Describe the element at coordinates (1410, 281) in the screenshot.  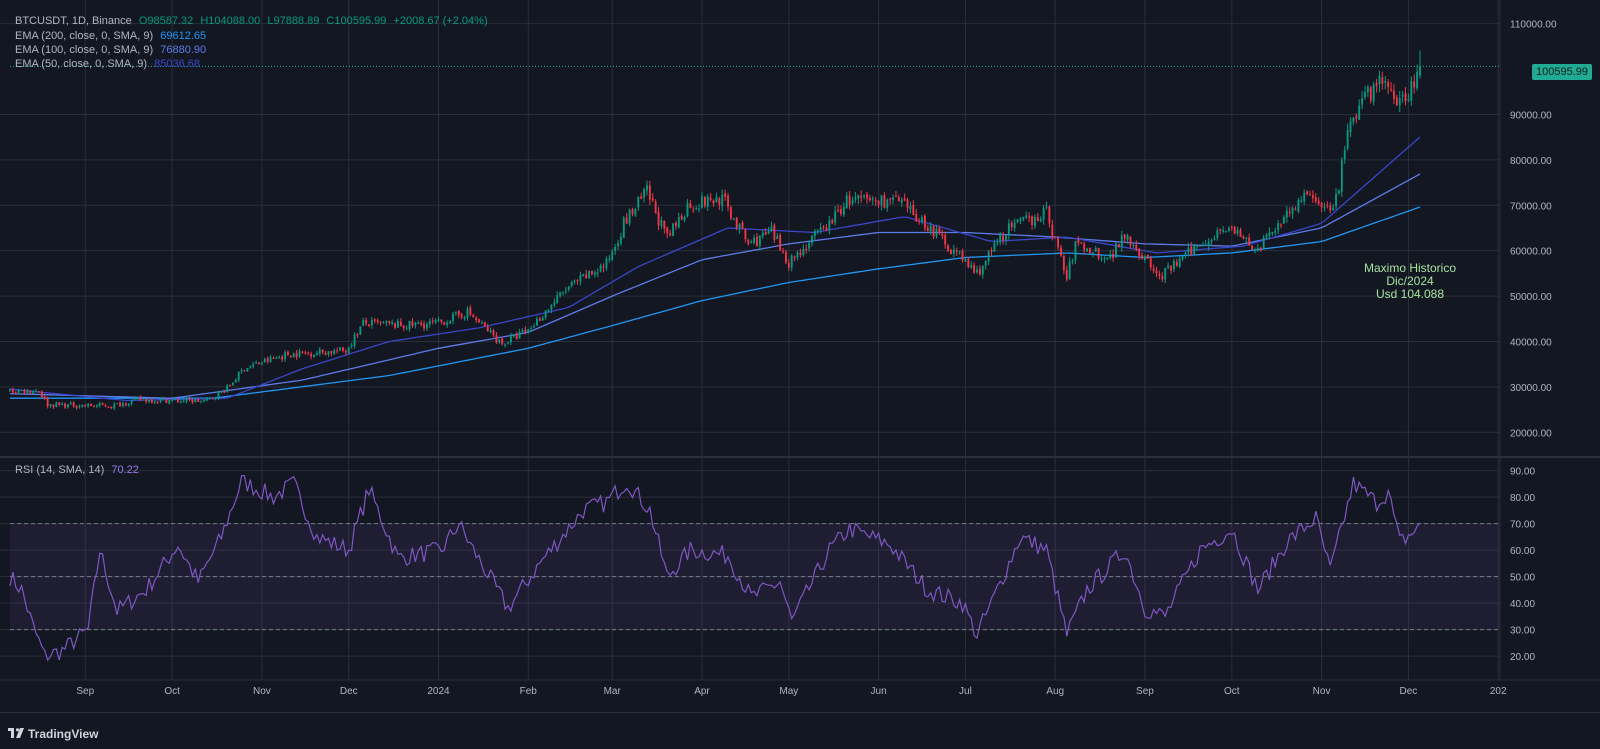
I see `annotation-line-2: Dic/2024` at that location.